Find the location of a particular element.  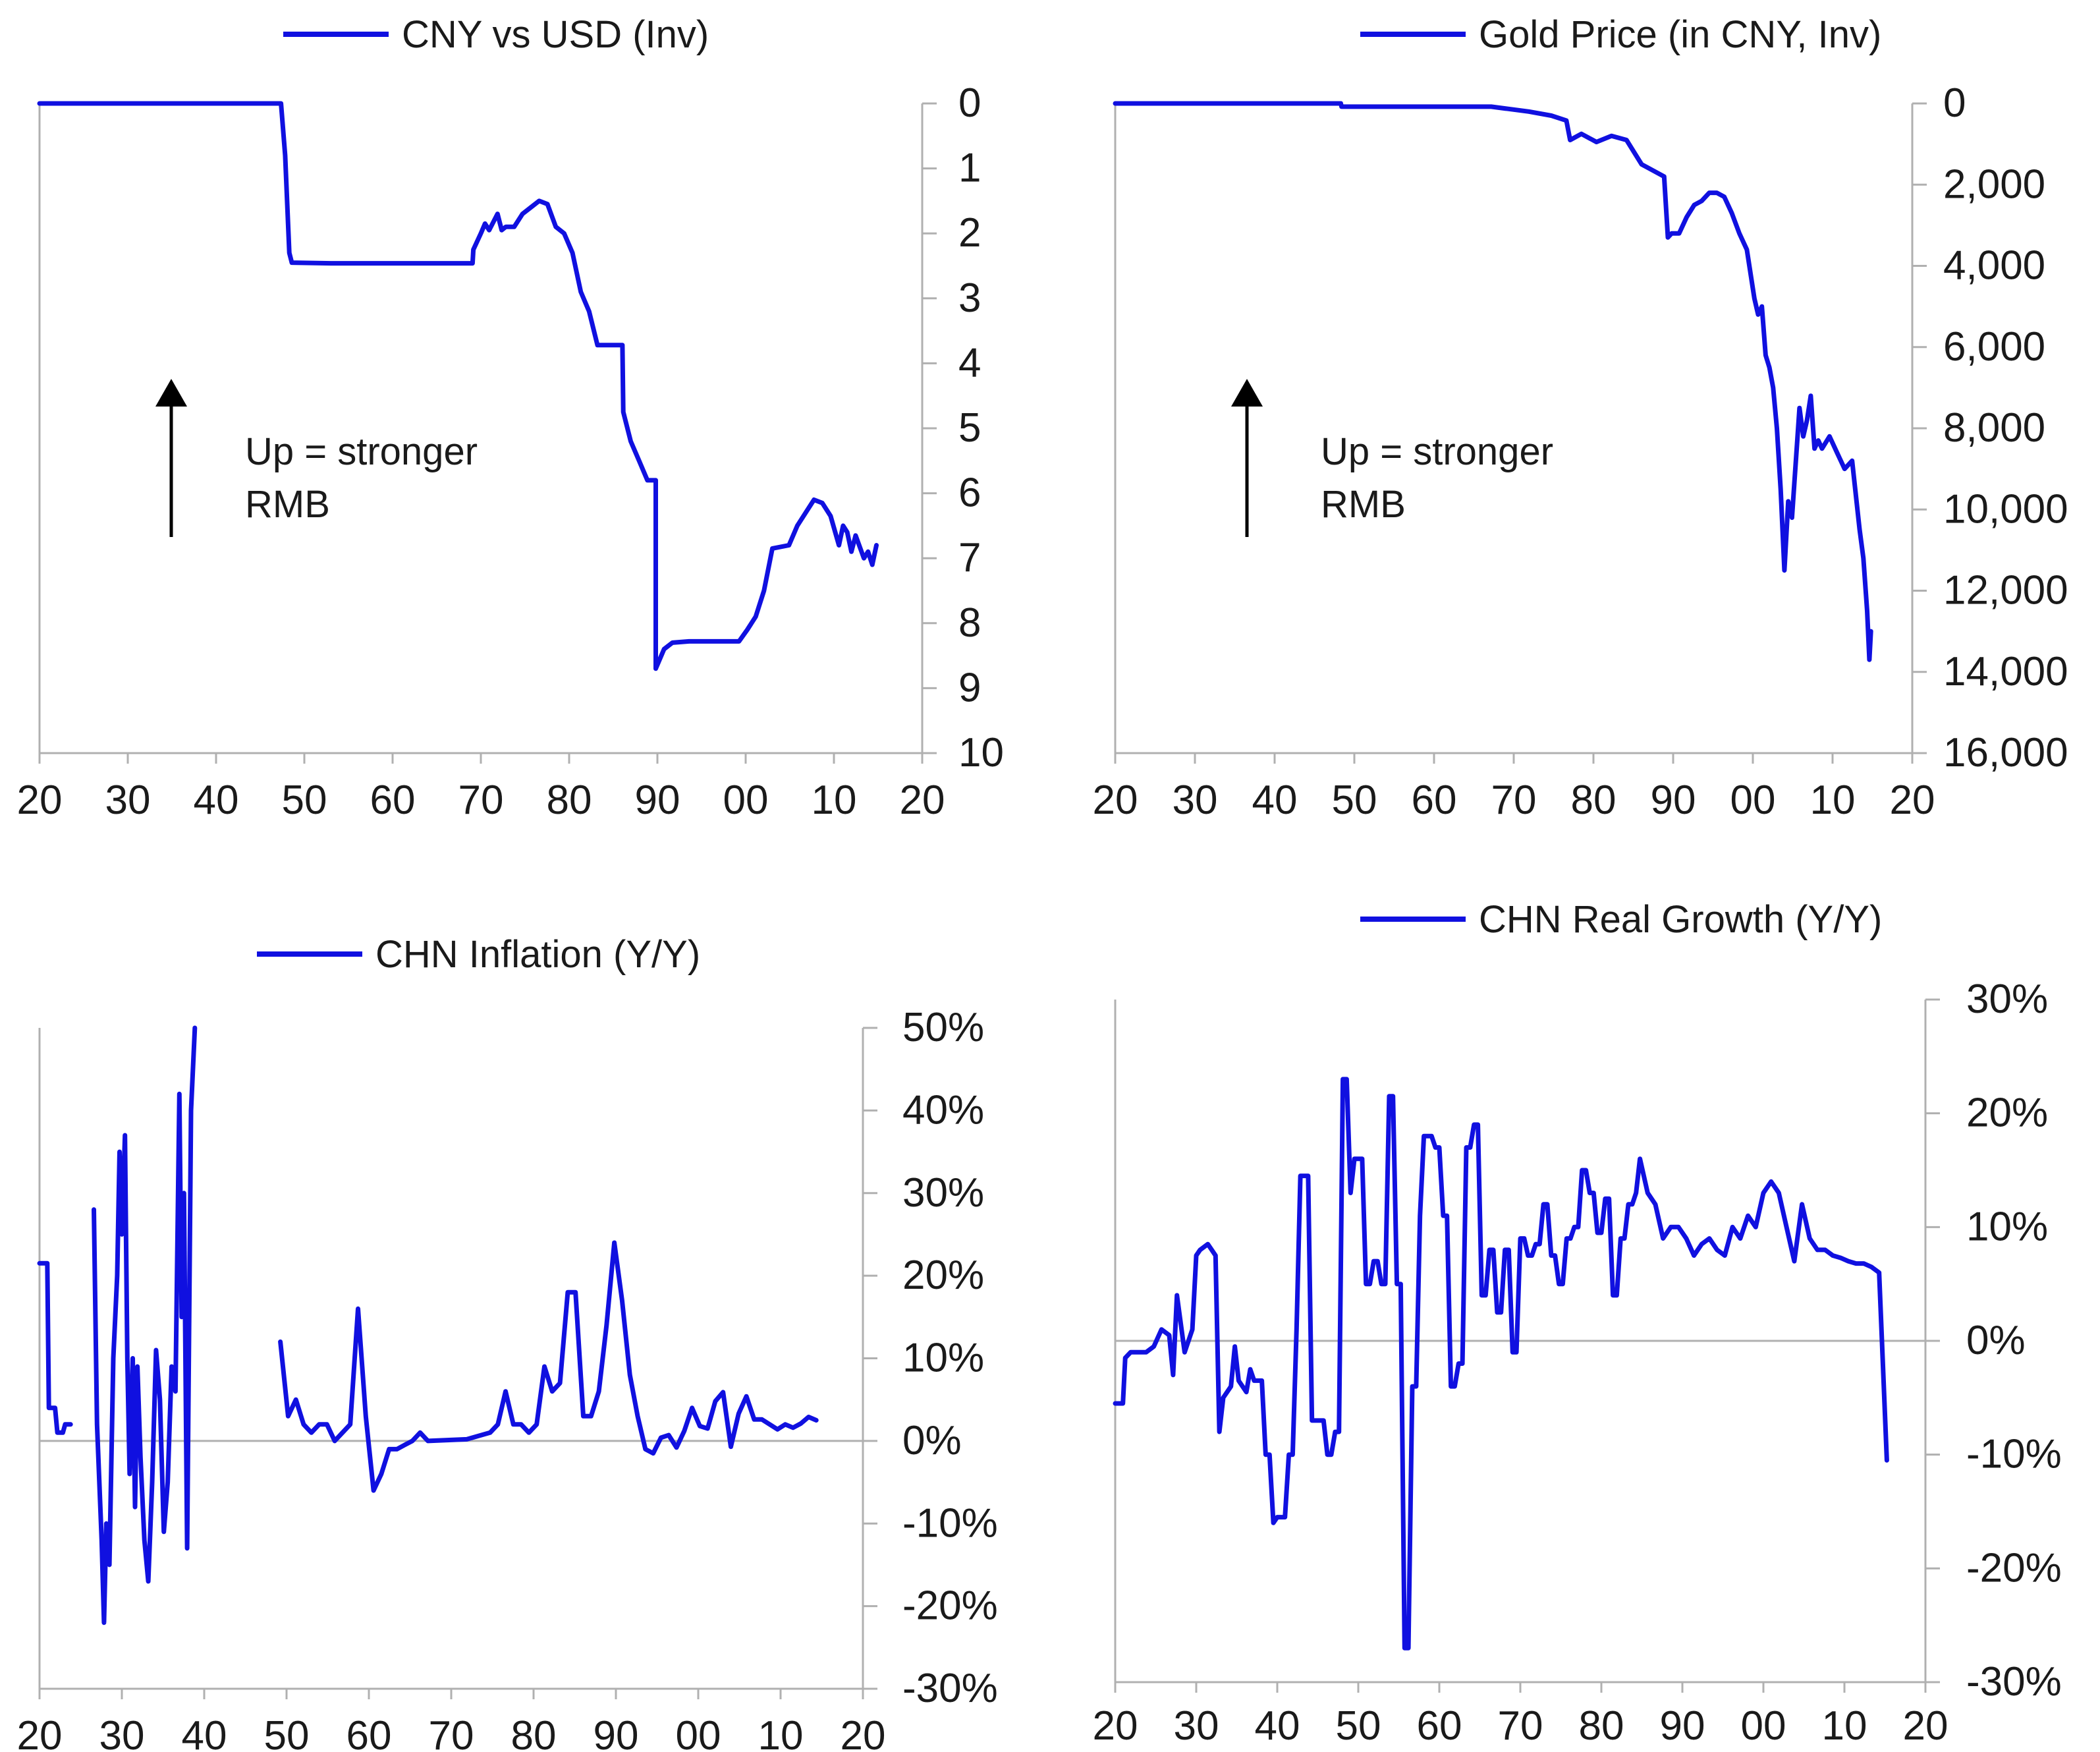

y-tick-label: 1 is located at coordinates (969, 168).